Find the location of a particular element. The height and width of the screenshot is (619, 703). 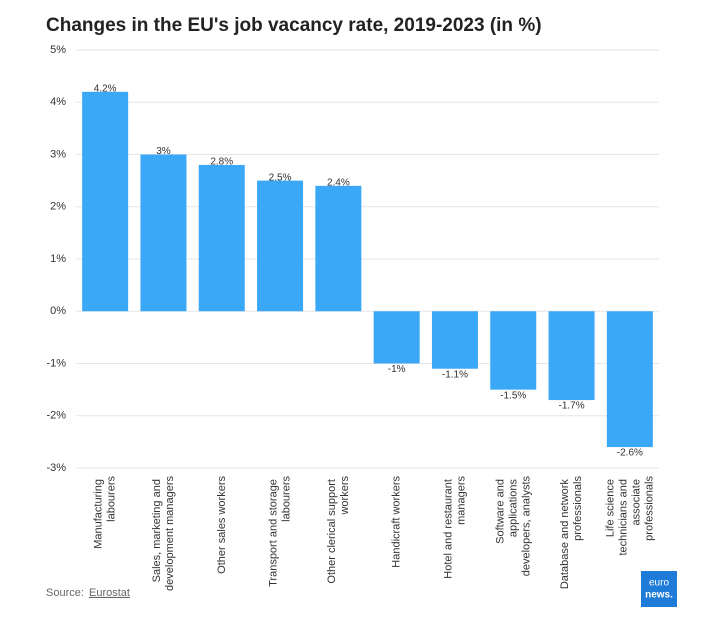

y-tick-label: 4% is located at coordinates (58, 102).